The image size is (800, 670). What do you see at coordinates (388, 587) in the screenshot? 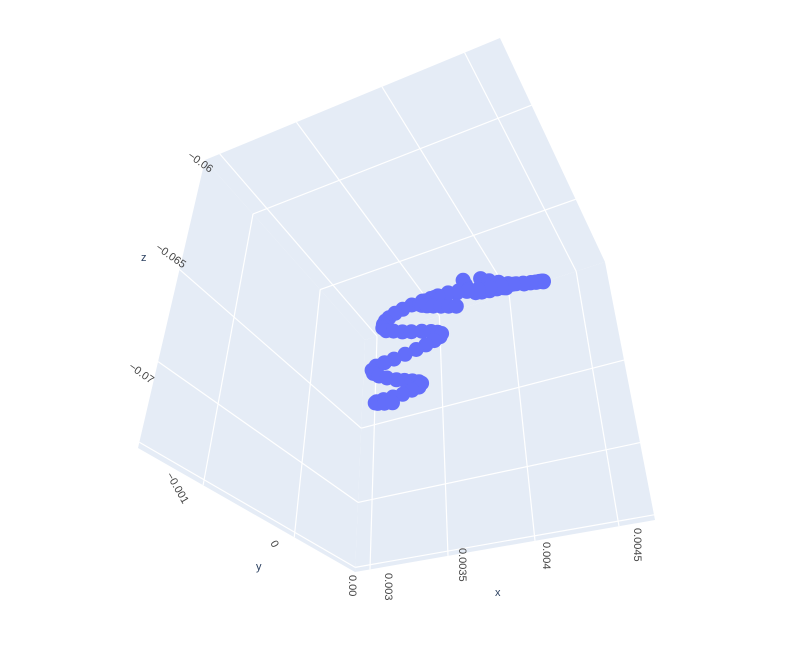
I see `x-tick-label-0: 0.003` at bounding box center [388, 587].